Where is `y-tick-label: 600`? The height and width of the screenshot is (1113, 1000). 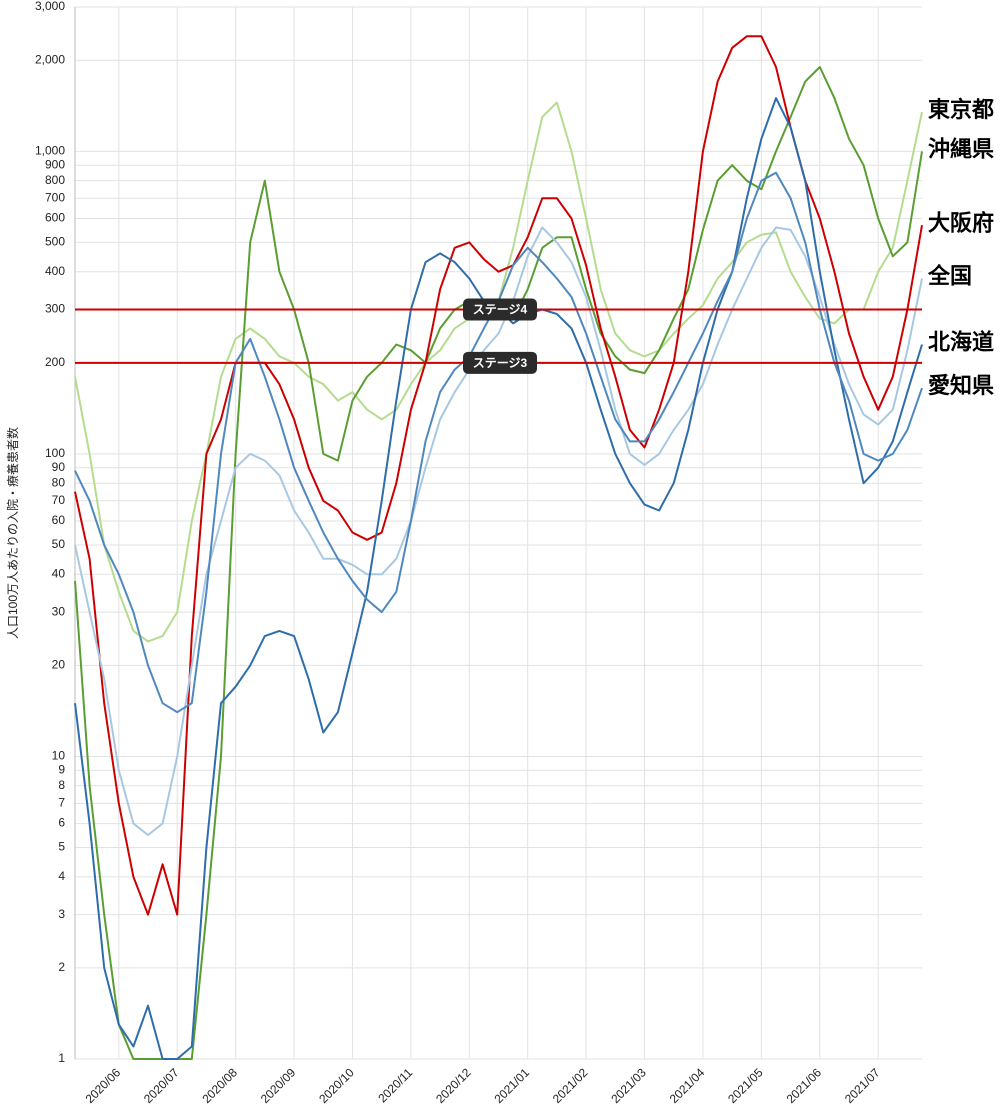 y-tick-label: 600 is located at coordinates (55, 218).